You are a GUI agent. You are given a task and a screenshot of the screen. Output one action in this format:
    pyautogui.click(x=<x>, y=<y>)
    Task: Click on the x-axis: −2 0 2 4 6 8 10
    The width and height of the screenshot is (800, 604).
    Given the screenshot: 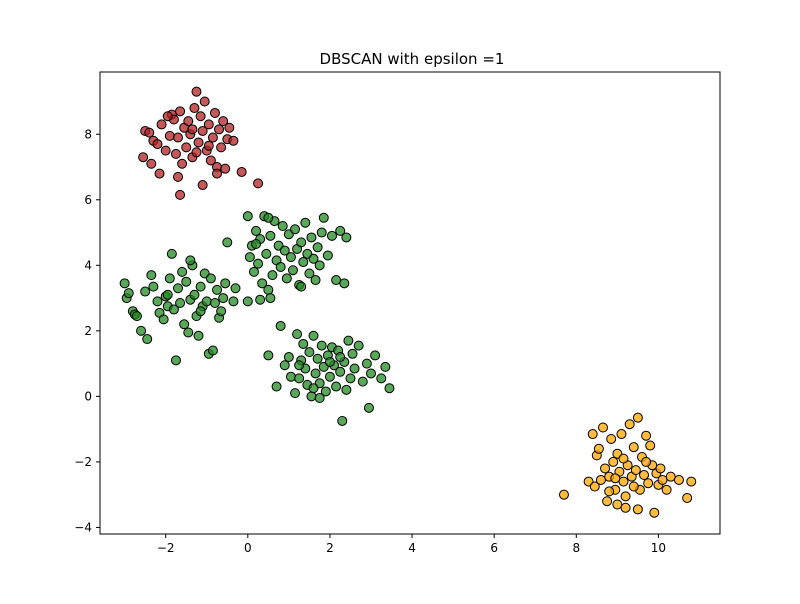 What is the action you would take?
    pyautogui.click(x=411, y=544)
    